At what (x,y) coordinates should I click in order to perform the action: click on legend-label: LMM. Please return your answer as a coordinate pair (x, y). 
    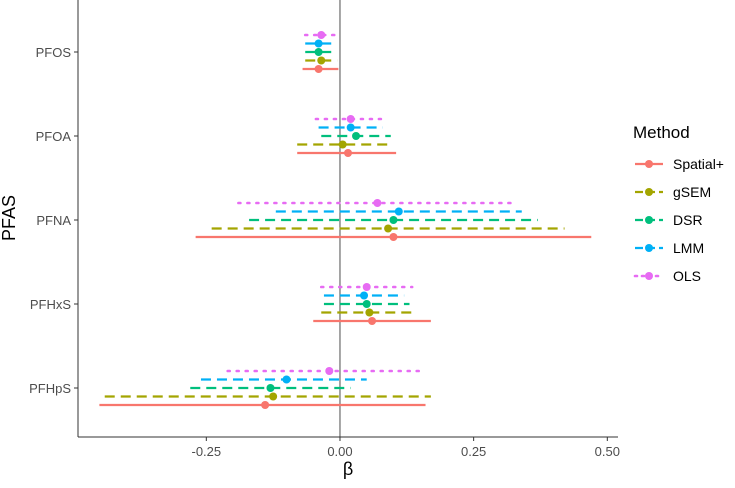
    Looking at the image, I should click on (688, 248).